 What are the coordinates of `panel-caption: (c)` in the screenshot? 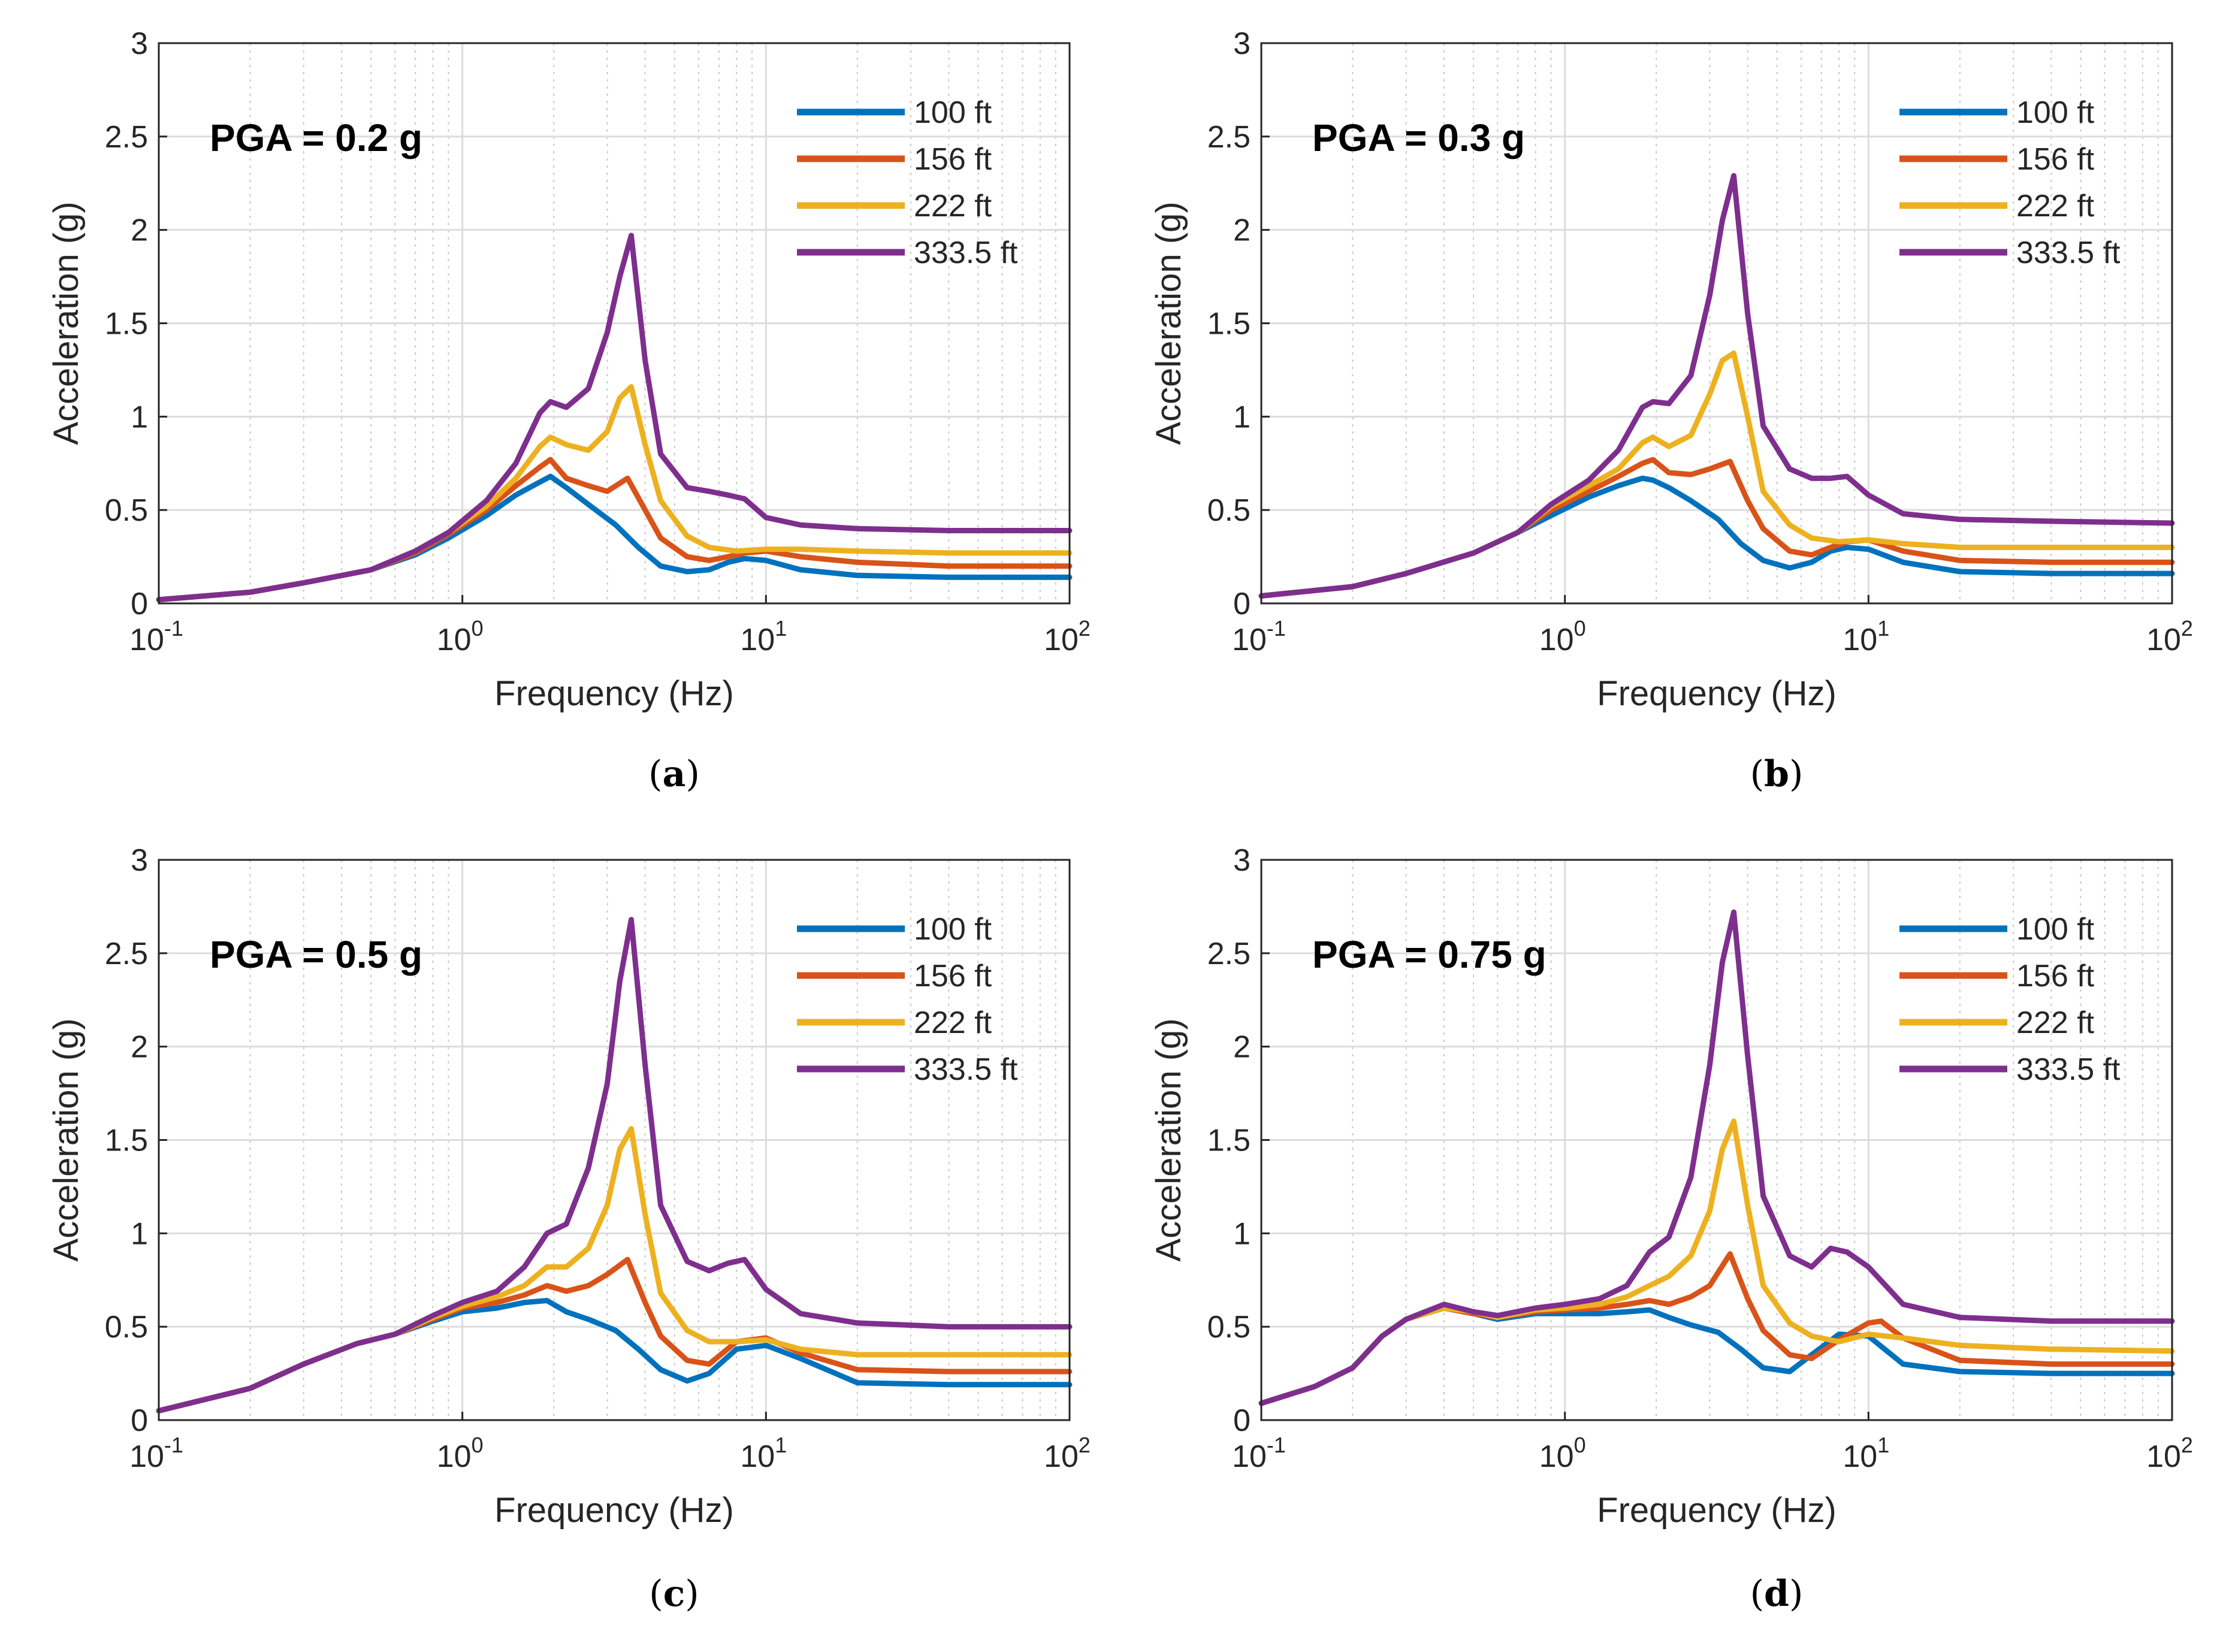 It's located at (674, 1594).